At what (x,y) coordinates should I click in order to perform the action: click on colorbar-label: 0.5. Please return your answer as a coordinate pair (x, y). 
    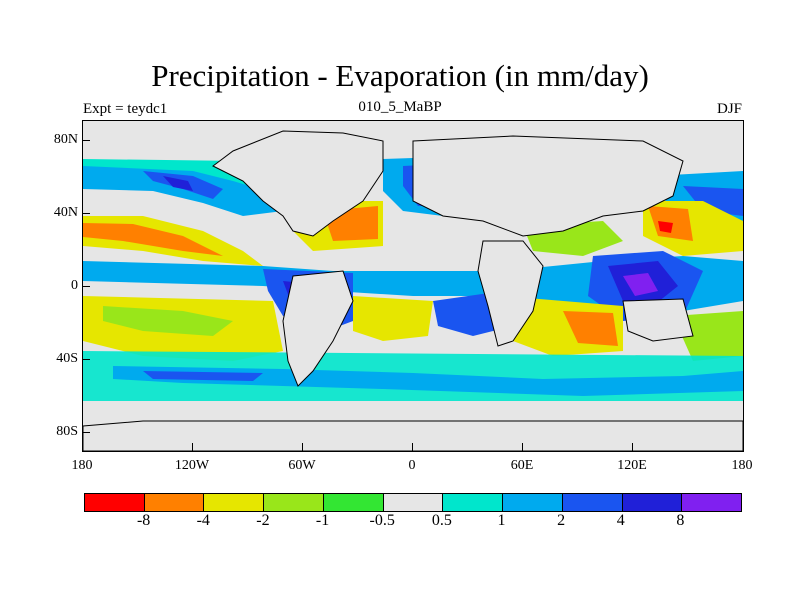
    Looking at the image, I should click on (441, 520).